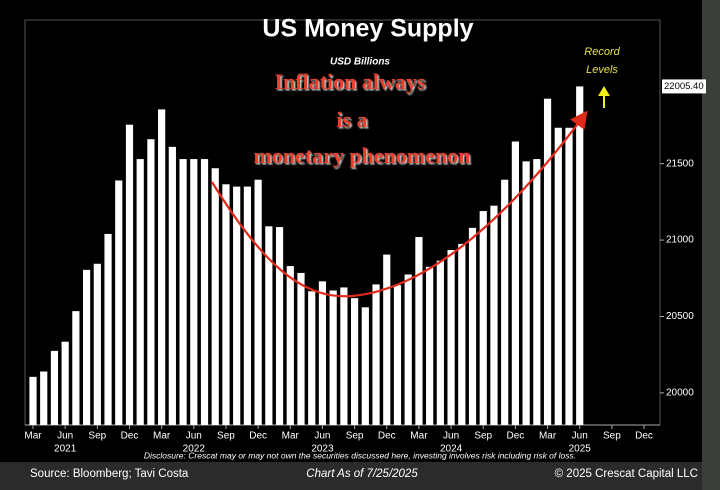  Describe the element at coordinates (362, 474) in the screenshot. I see `as-of: Chart As of 7/25/2025` at that location.